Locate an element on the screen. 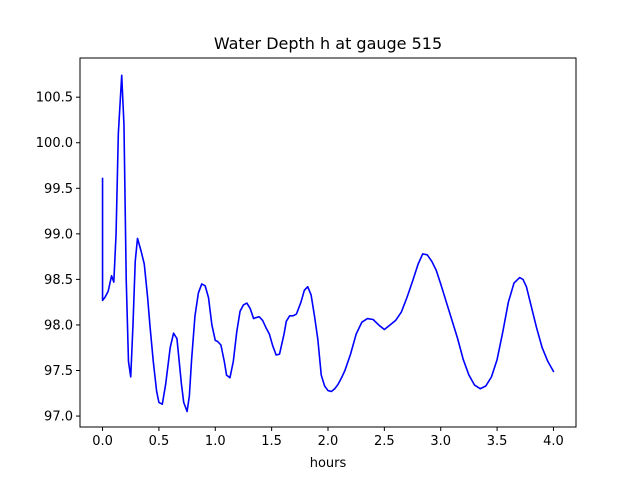 This screenshot has height=485, width=640. y-tick-label: 98.0 is located at coordinates (58, 325).